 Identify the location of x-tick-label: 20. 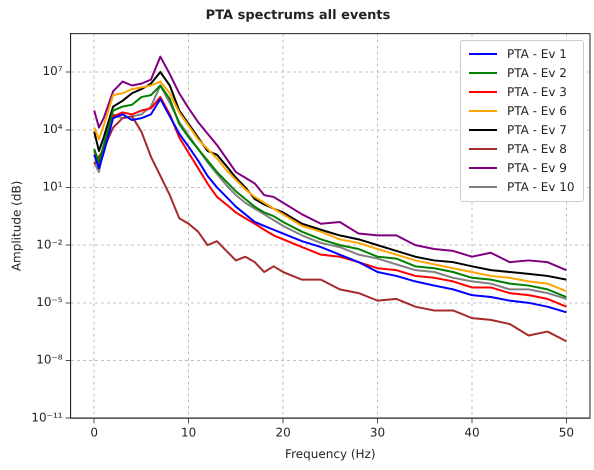
(283, 433).